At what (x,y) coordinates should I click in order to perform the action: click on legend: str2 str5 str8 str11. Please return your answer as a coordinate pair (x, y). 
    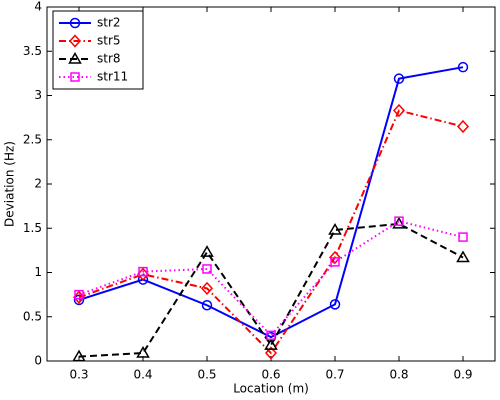
    Looking at the image, I should click on (98, 50).